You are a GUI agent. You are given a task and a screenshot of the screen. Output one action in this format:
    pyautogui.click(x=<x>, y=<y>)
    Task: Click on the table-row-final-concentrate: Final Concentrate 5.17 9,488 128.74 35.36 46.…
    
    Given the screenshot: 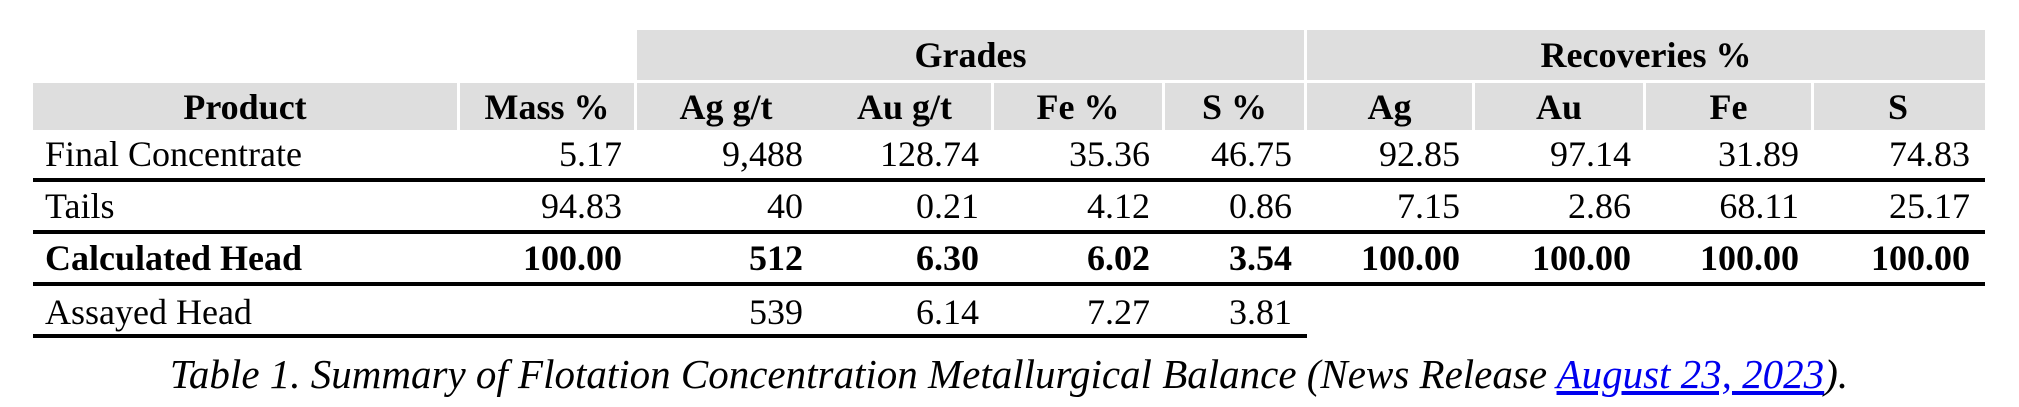 What is the action you would take?
    pyautogui.click(x=1009, y=156)
    